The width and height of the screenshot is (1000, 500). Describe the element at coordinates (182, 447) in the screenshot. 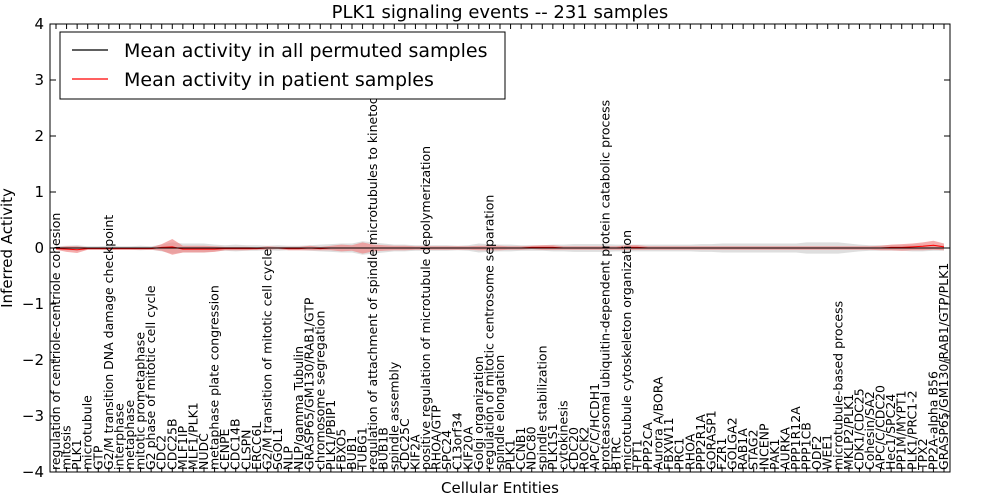

I see `category-label: MLF1IP` at that location.